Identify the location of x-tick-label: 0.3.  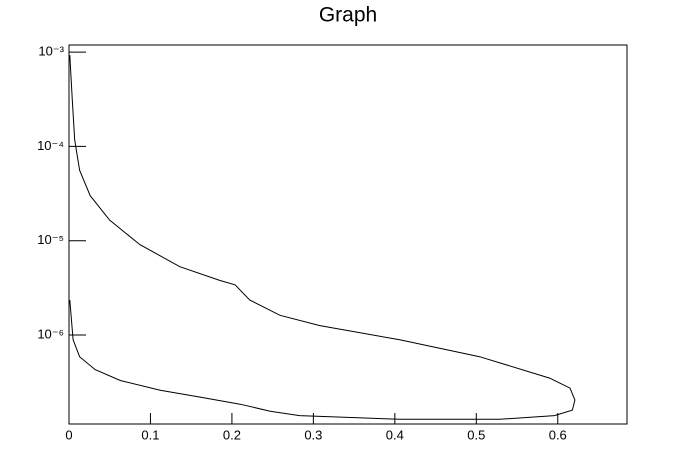
(313, 434).